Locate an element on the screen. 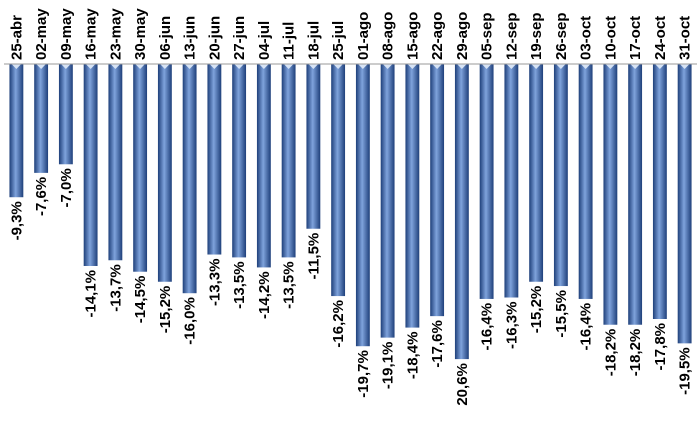 This screenshot has height=438, width=697. category-label: 23-may is located at coordinates (115, 34).